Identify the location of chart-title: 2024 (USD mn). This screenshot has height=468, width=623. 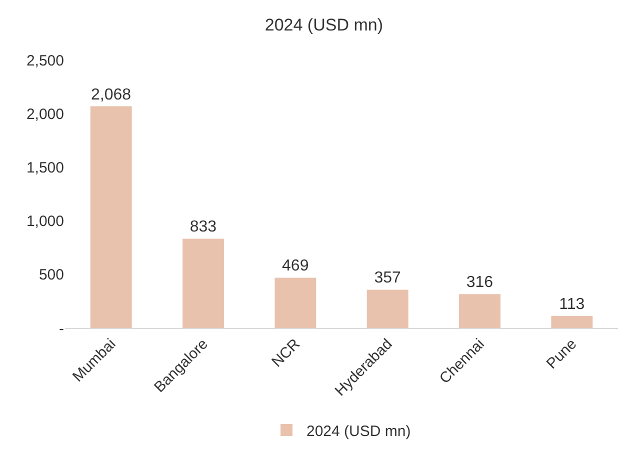
(324, 25).